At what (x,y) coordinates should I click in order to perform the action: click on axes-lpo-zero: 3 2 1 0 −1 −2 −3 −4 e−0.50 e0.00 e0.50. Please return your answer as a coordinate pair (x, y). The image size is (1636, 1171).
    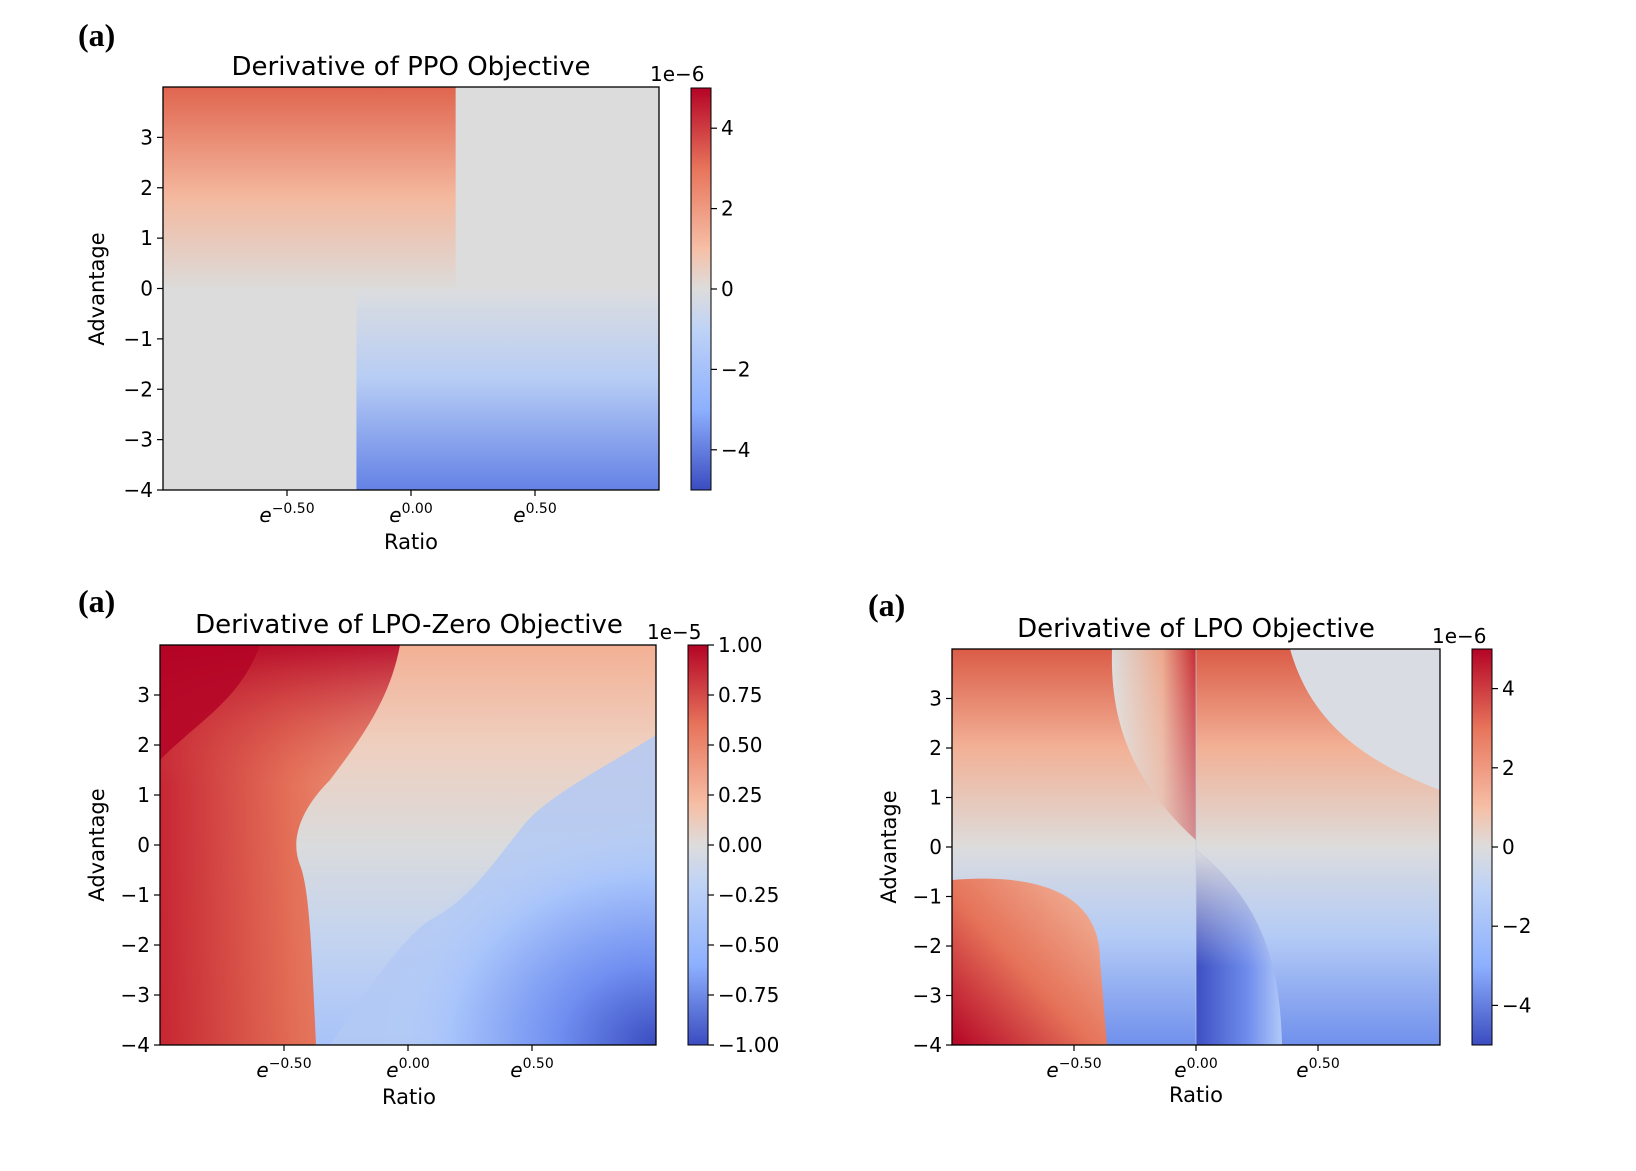
    Looking at the image, I should click on (337, 882).